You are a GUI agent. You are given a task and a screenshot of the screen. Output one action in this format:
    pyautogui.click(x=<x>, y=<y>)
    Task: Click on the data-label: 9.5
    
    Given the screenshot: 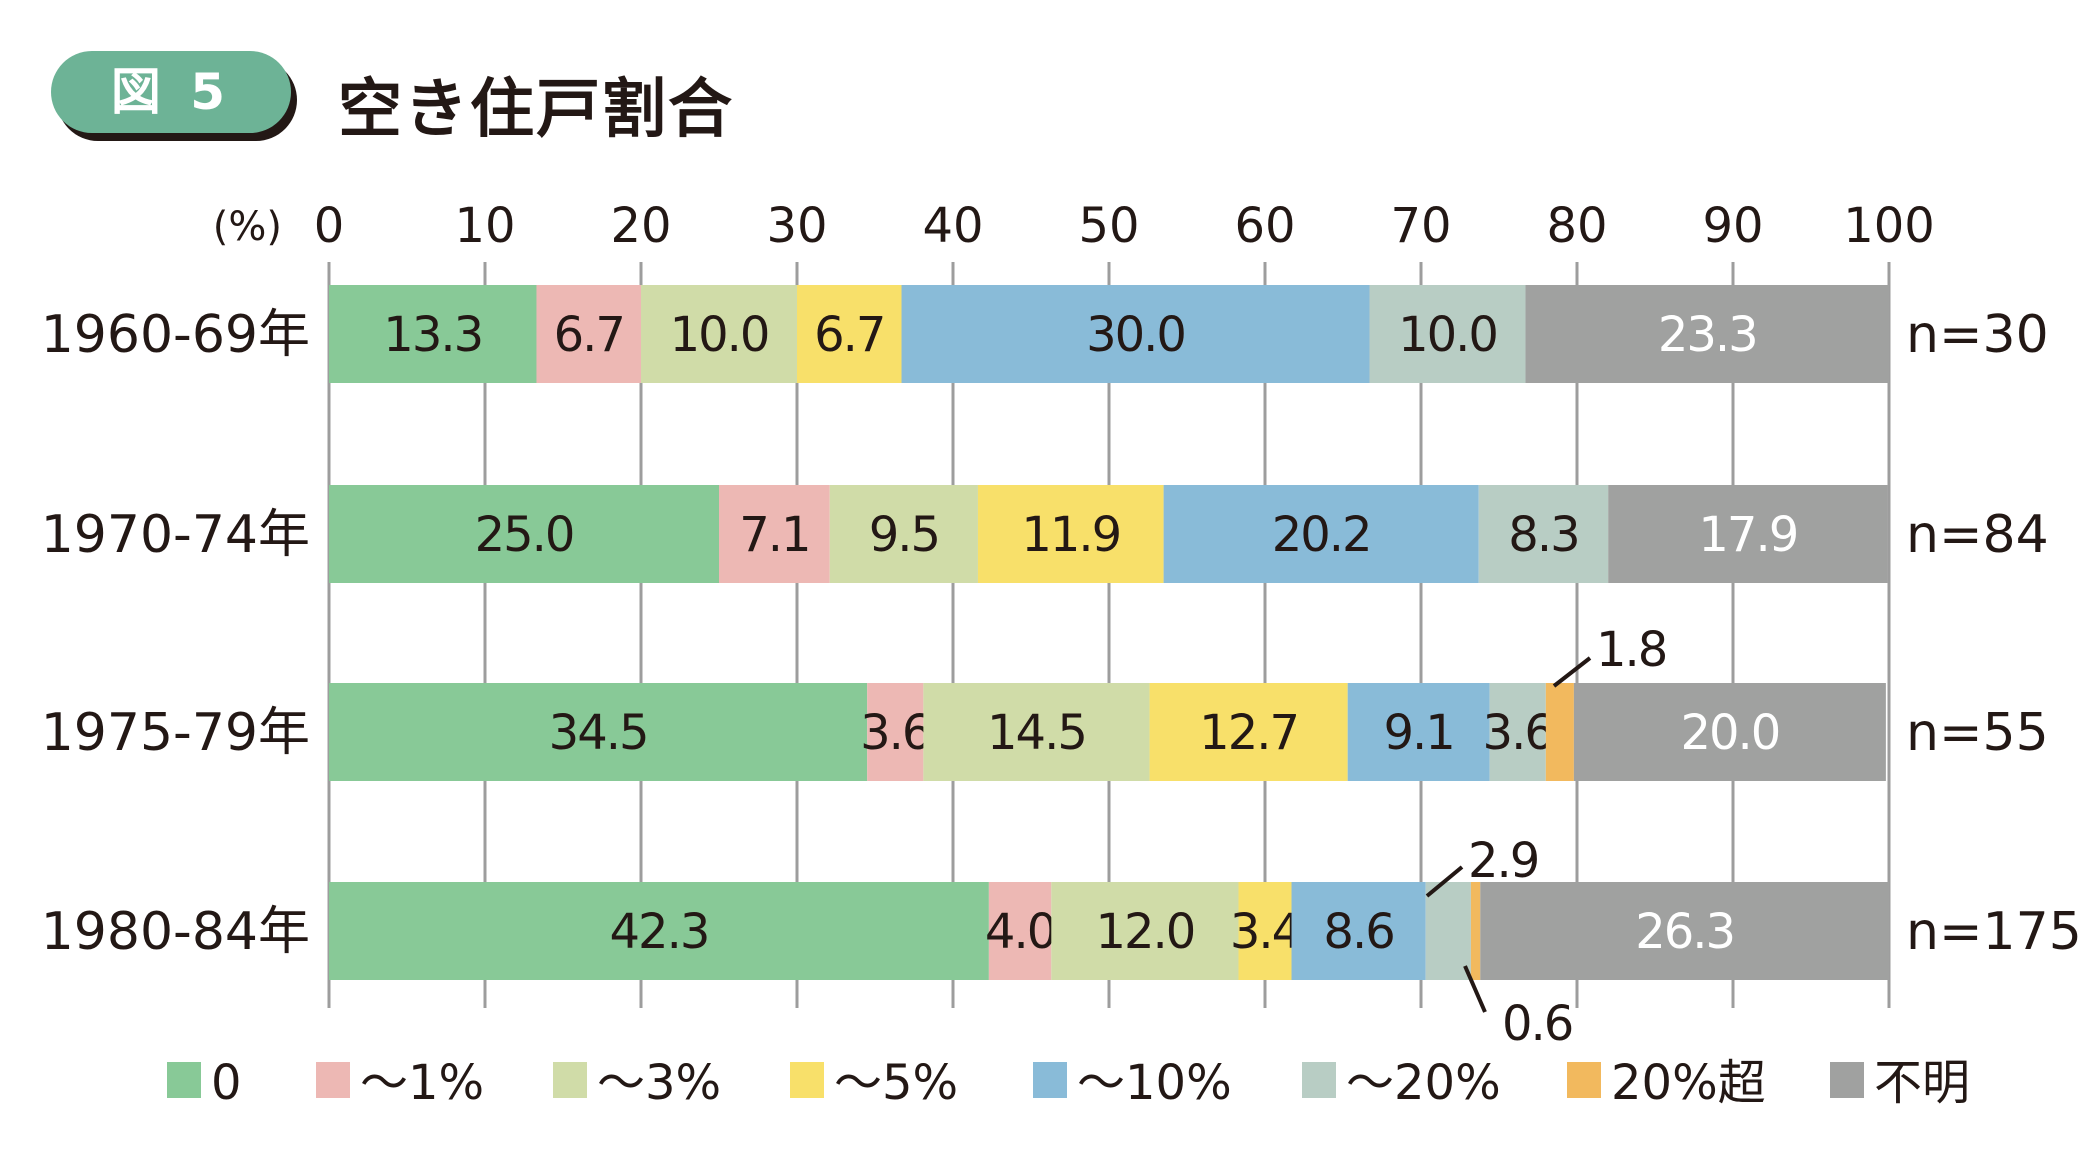 What is the action you would take?
    pyautogui.click(x=904, y=535)
    